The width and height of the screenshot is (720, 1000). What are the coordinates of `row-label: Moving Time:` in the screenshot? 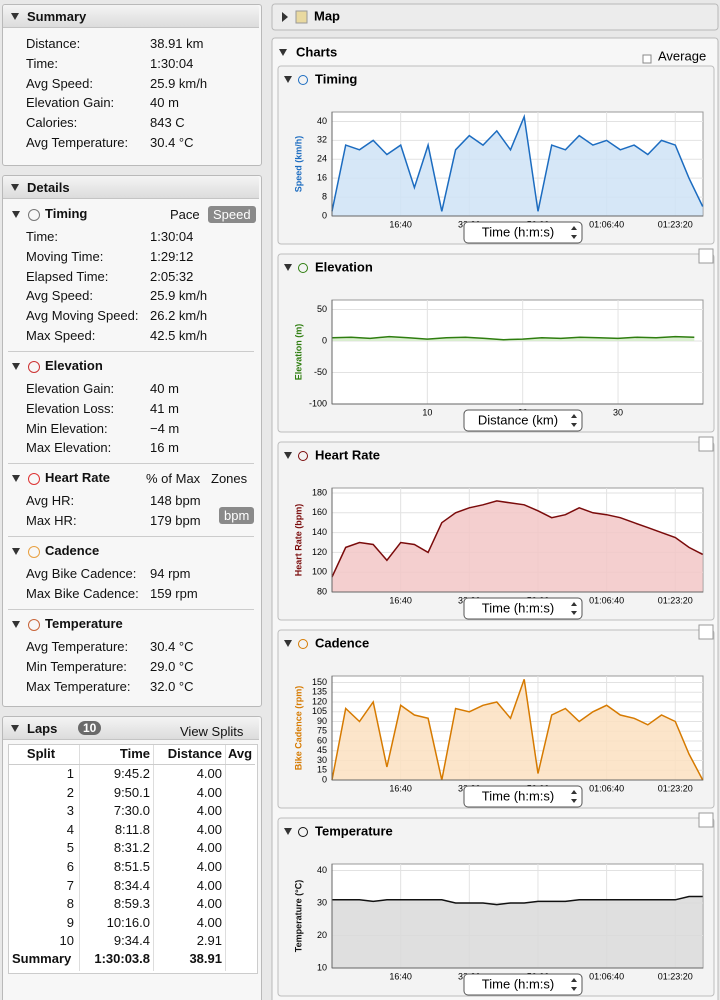 It's located at (65, 256).